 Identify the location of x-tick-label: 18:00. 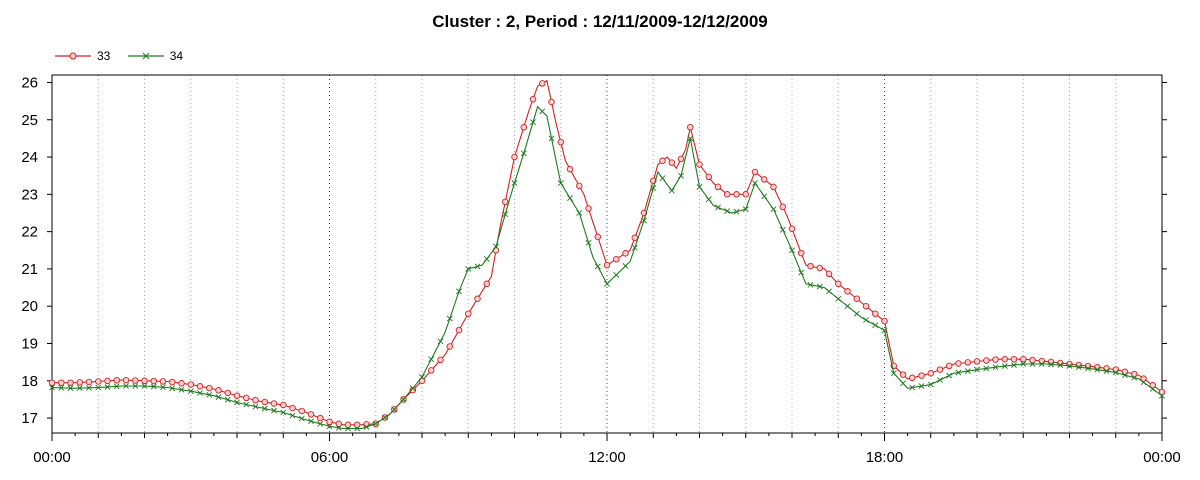
(885, 457).